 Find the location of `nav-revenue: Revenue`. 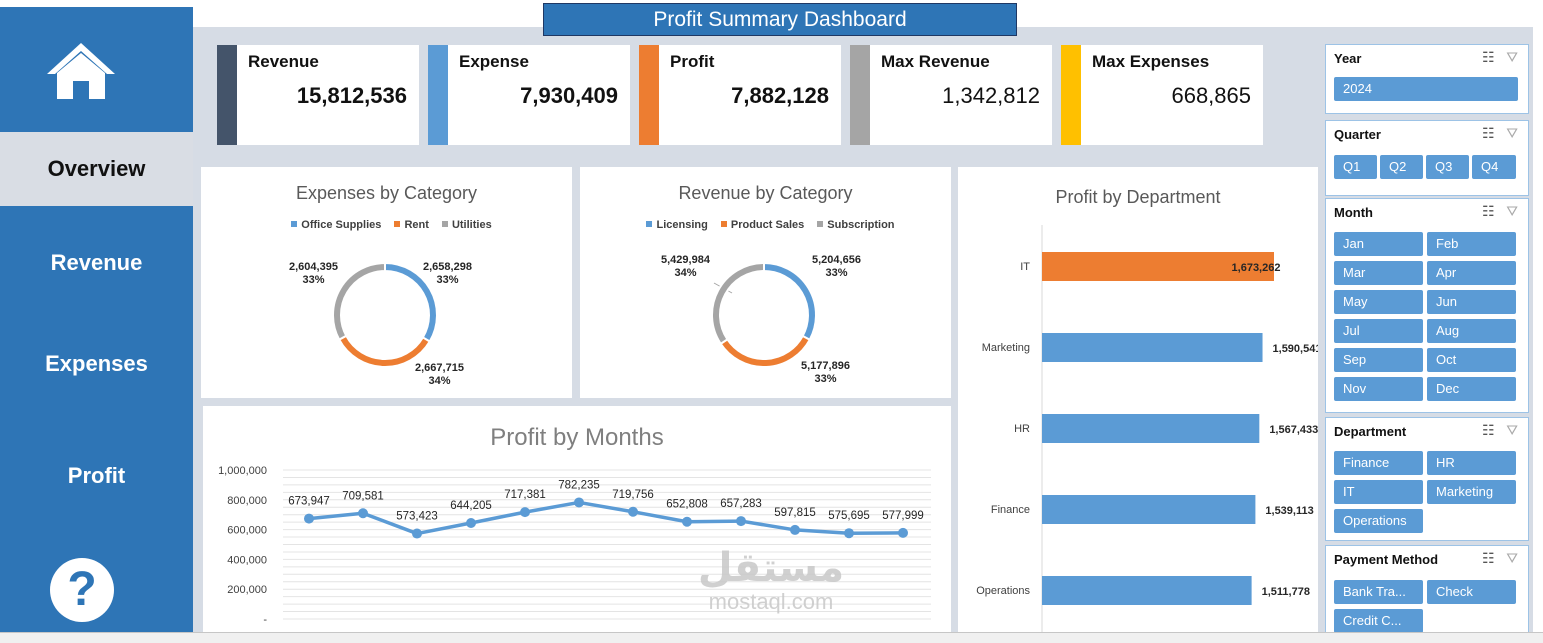

nav-revenue: Revenue is located at coordinates (96, 262).